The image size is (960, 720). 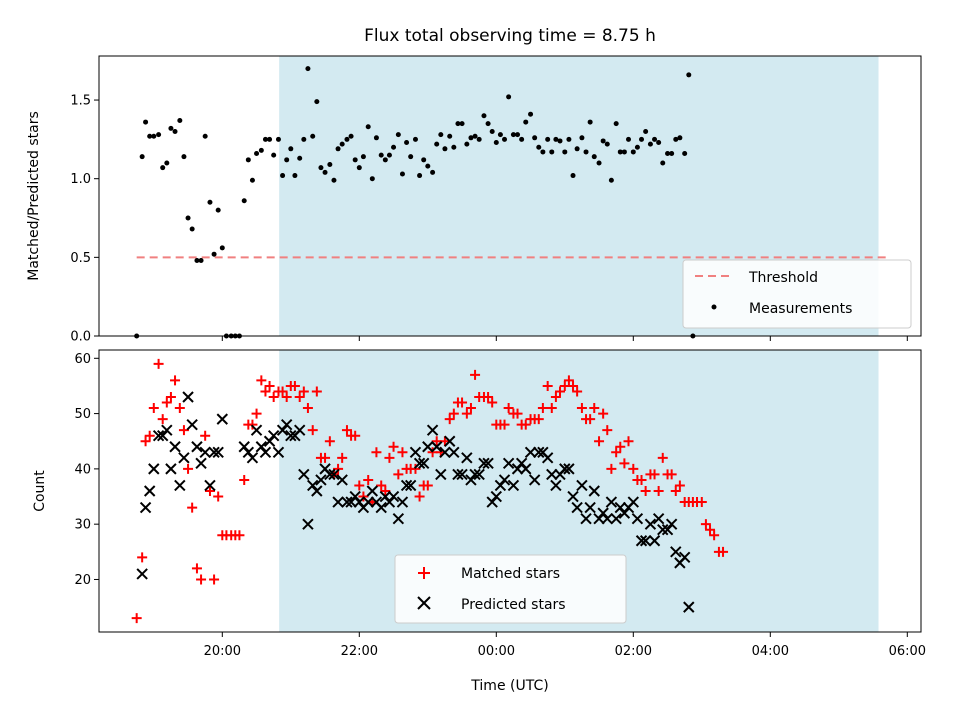 I want to click on x-tick-label: 00:00, so click(x=496, y=651).